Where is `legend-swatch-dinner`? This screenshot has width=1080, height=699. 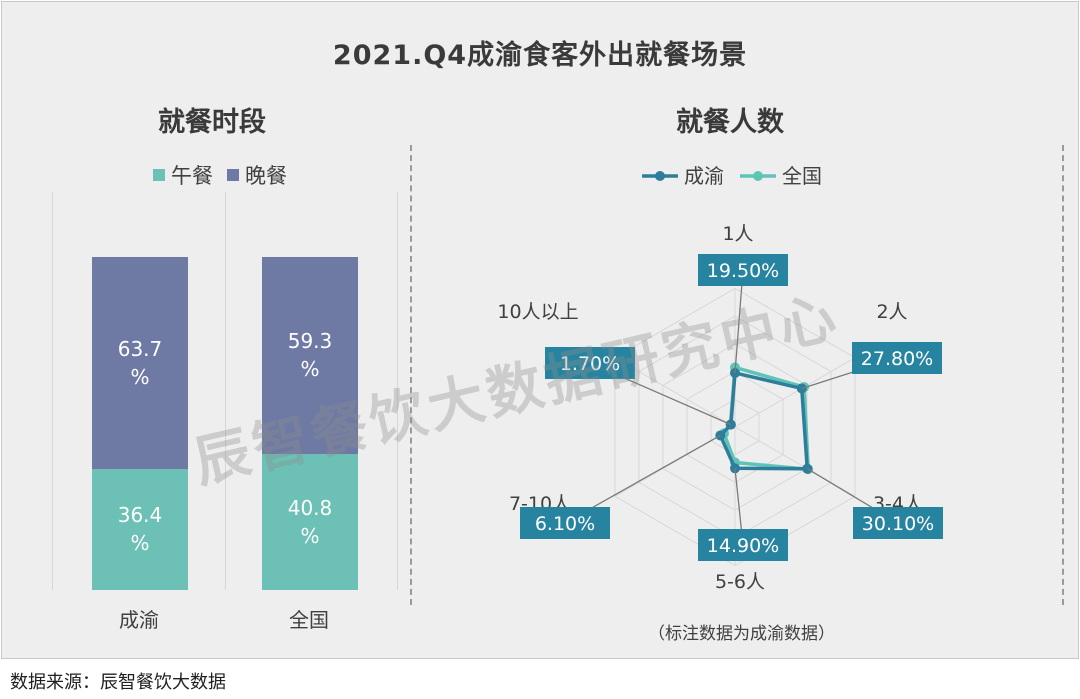
legend-swatch-dinner is located at coordinates (233, 175).